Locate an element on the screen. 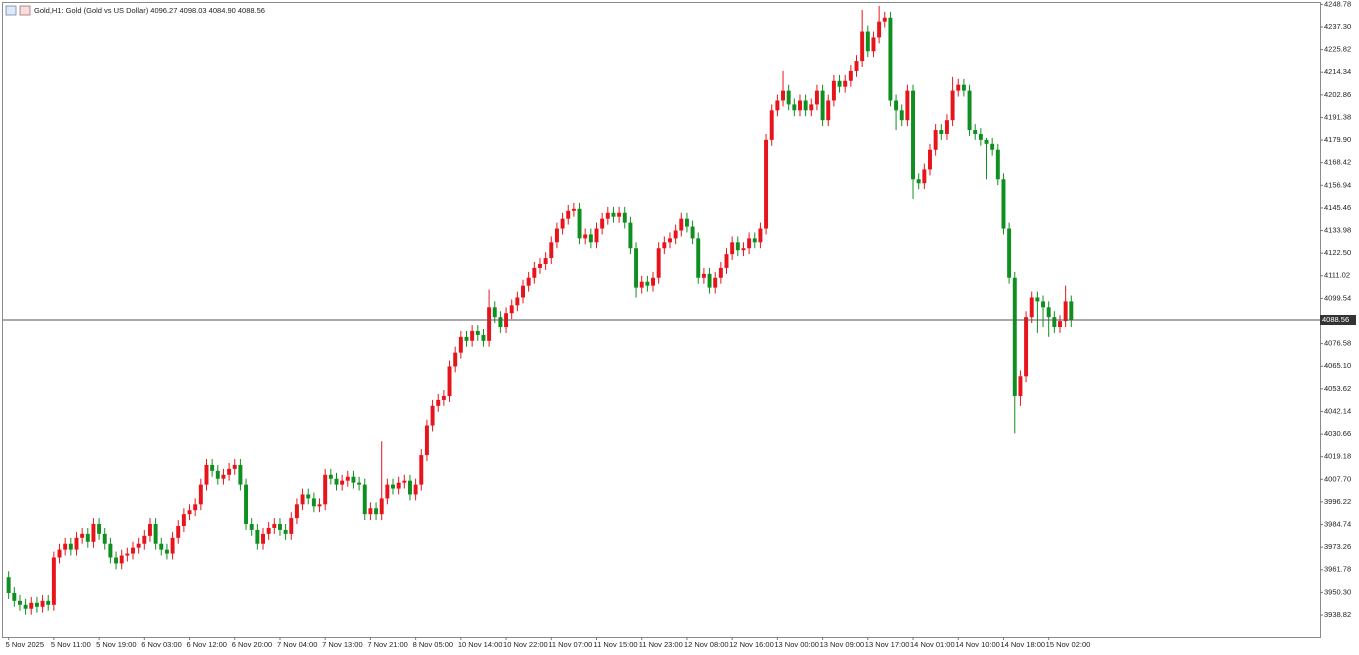 Image resolution: width=1359 pixels, height=655 pixels. y-tick-label: 4007.70 is located at coordinates (1337, 478).